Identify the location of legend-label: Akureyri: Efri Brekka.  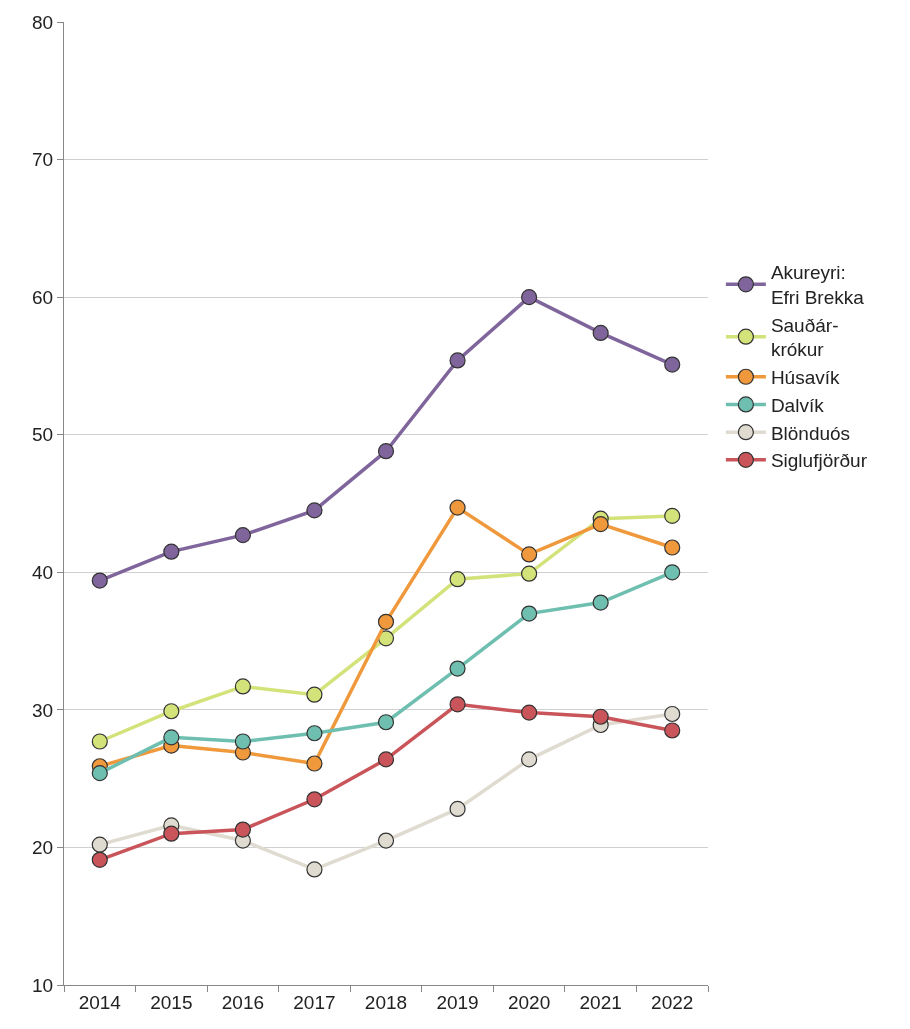
(817, 285).